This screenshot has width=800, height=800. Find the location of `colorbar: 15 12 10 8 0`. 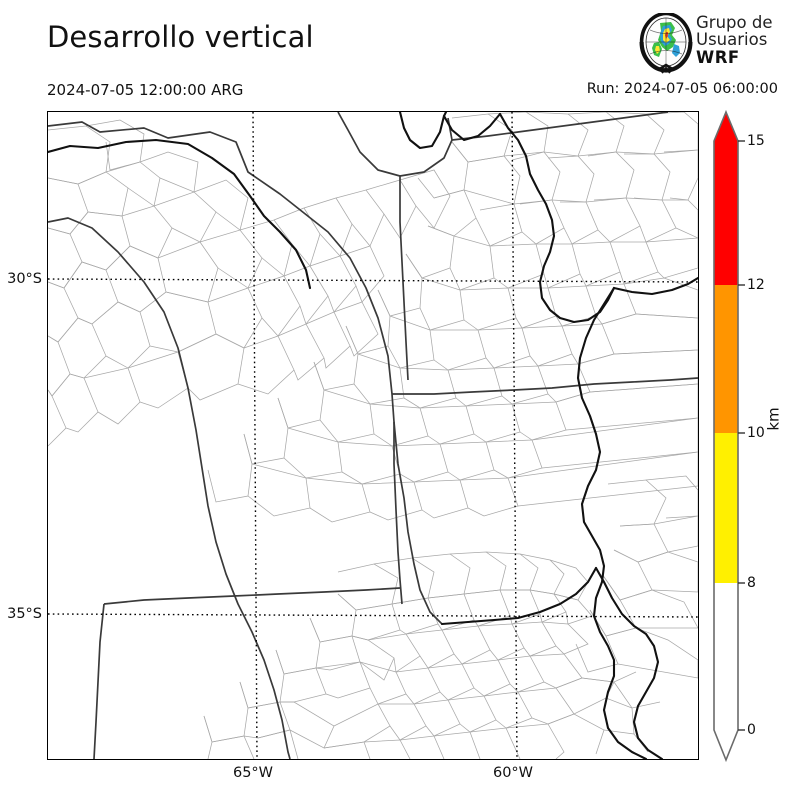

colorbar: 15 12 10 8 0 is located at coordinates (750, 438).